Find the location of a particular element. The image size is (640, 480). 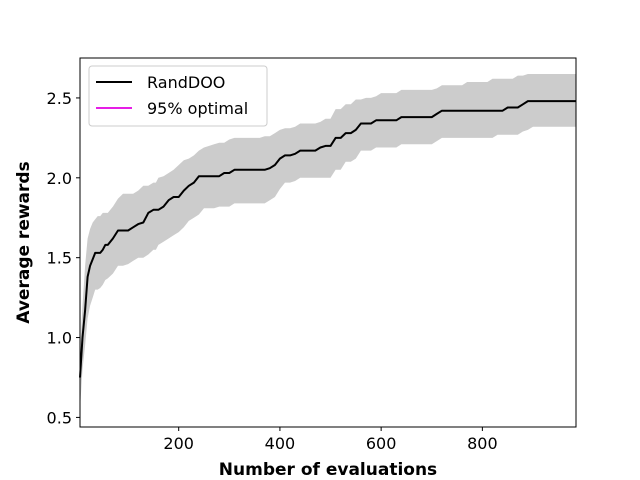

legend-label-randdoo: RandDOO is located at coordinates (186, 82).